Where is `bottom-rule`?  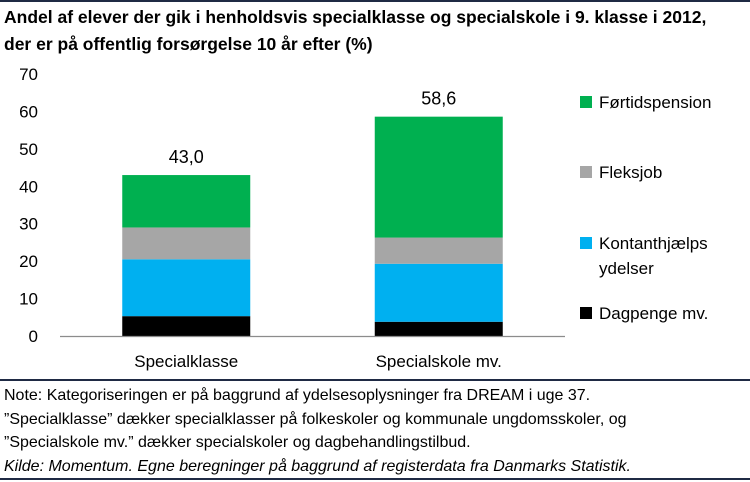 bottom-rule is located at coordinates (375, 479).